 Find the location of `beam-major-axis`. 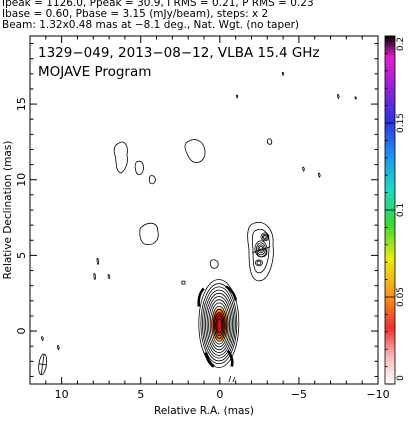

beam-major-axis is located at coordinates (42, 364).